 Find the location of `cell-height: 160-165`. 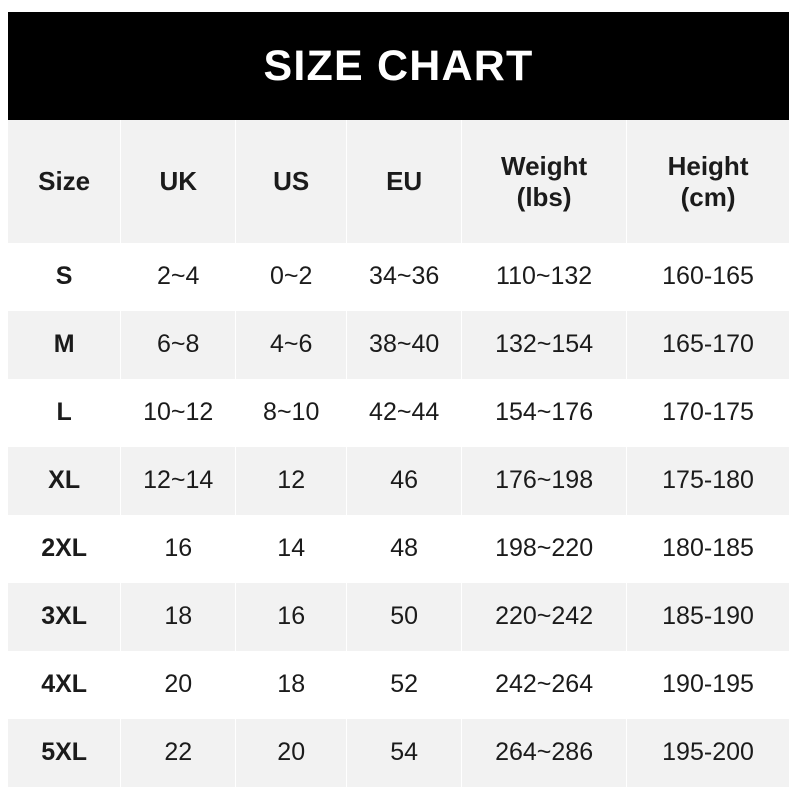

cell-height: 160-165 is located at coordinates (708, 276).